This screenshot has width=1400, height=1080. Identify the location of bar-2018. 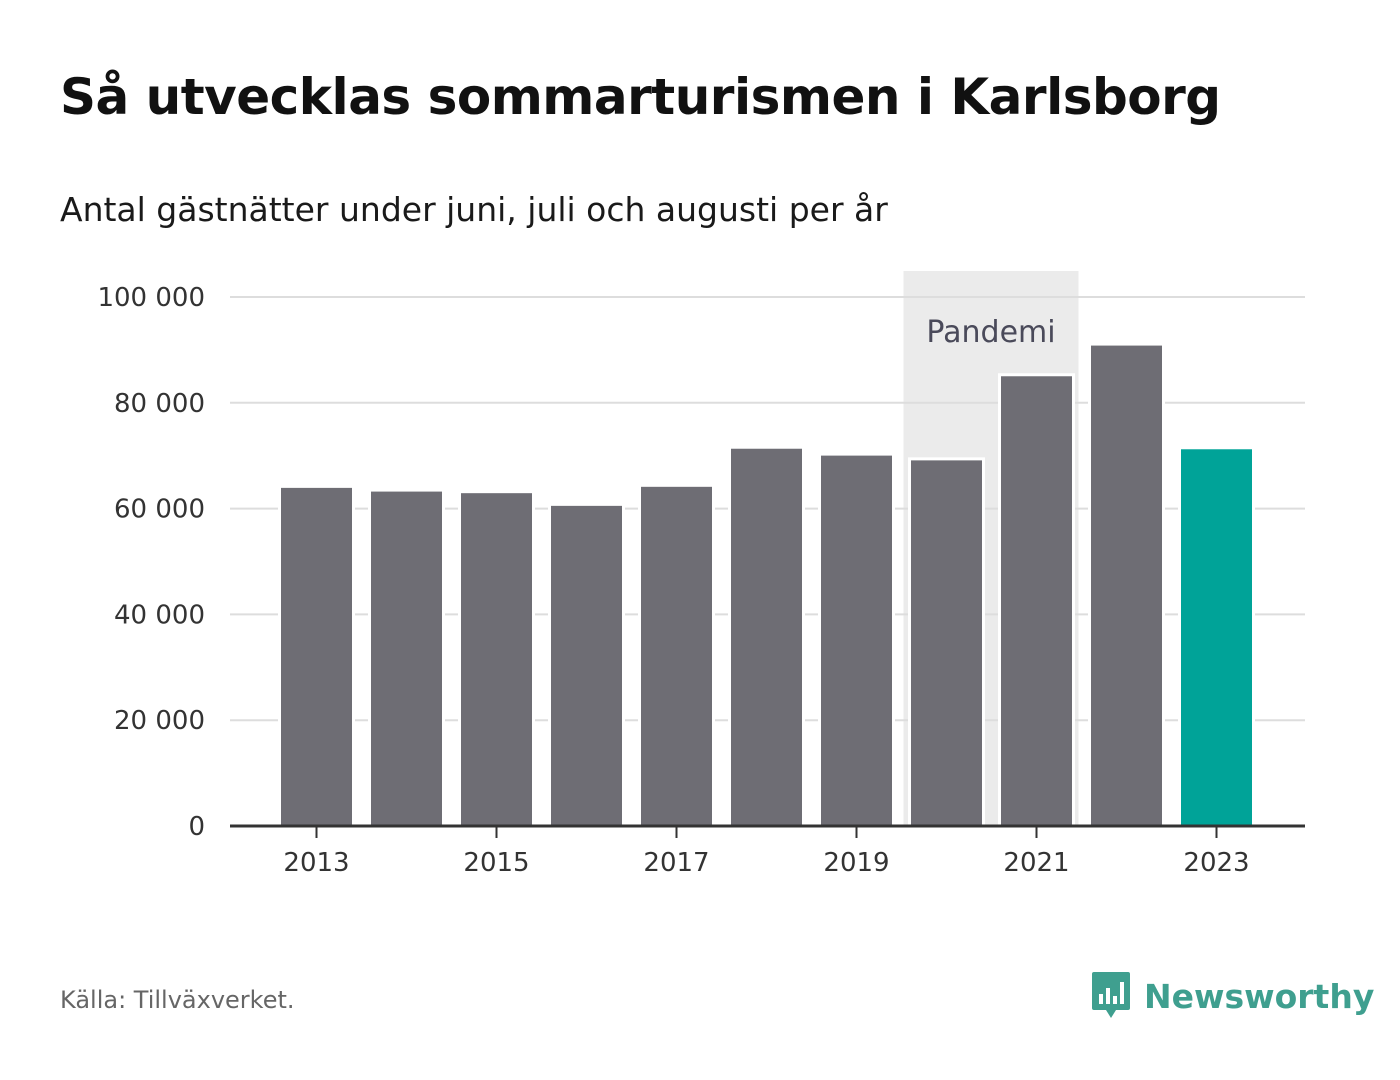
(766, 636).